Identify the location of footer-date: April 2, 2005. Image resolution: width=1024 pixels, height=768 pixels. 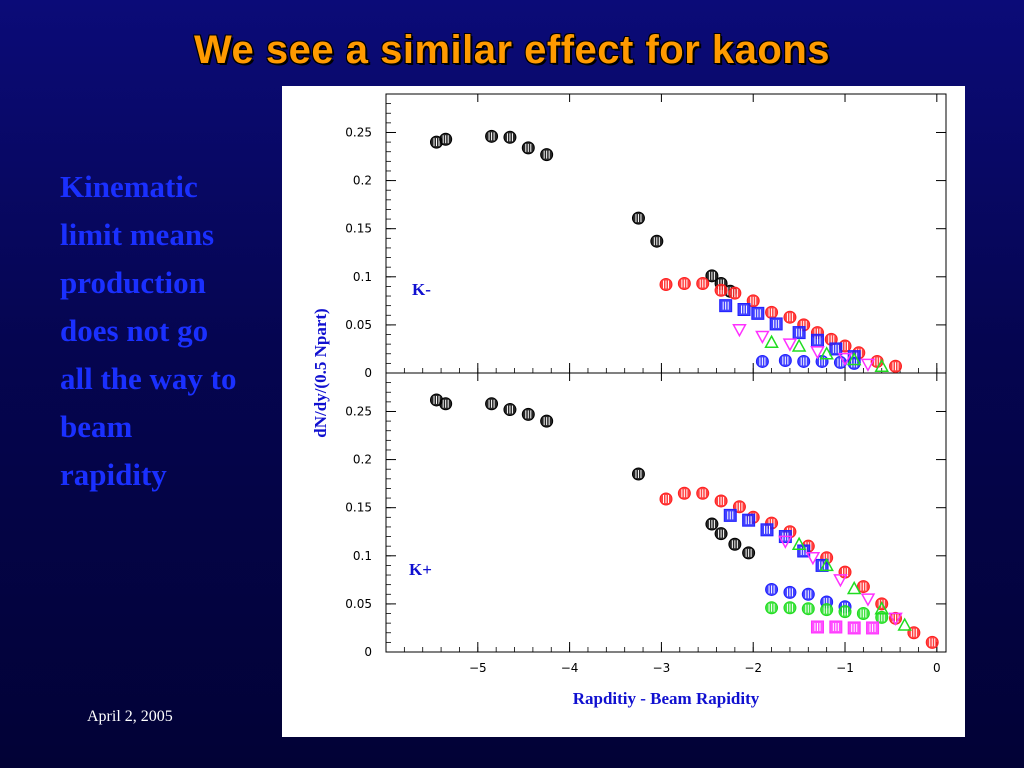
(130, 716).